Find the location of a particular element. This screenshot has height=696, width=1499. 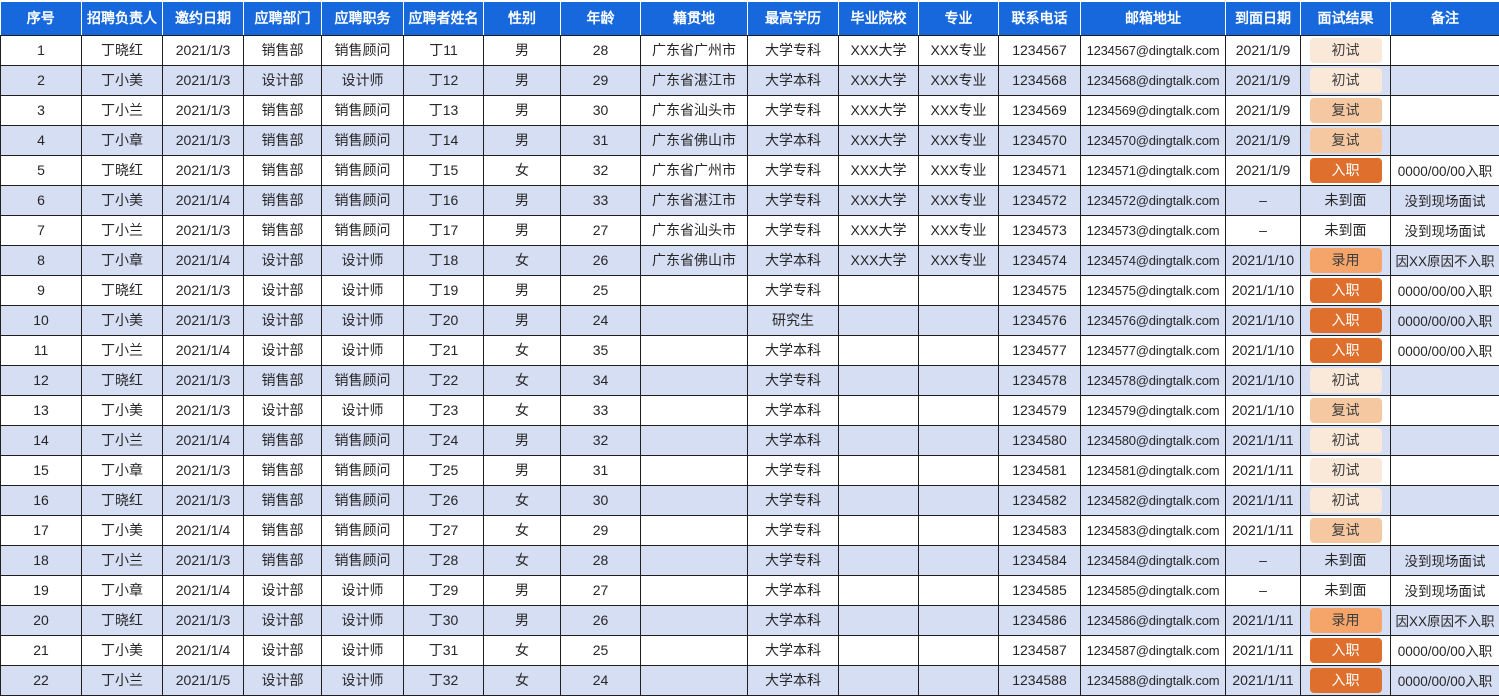

cell-age: 35 is located at coordinates (600, 350).